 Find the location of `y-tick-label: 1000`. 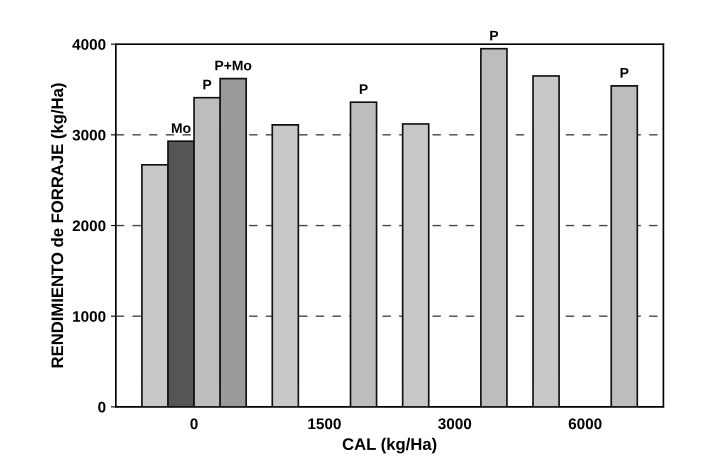

y-tick-label: 1000 is located at coordinates (89, 316).